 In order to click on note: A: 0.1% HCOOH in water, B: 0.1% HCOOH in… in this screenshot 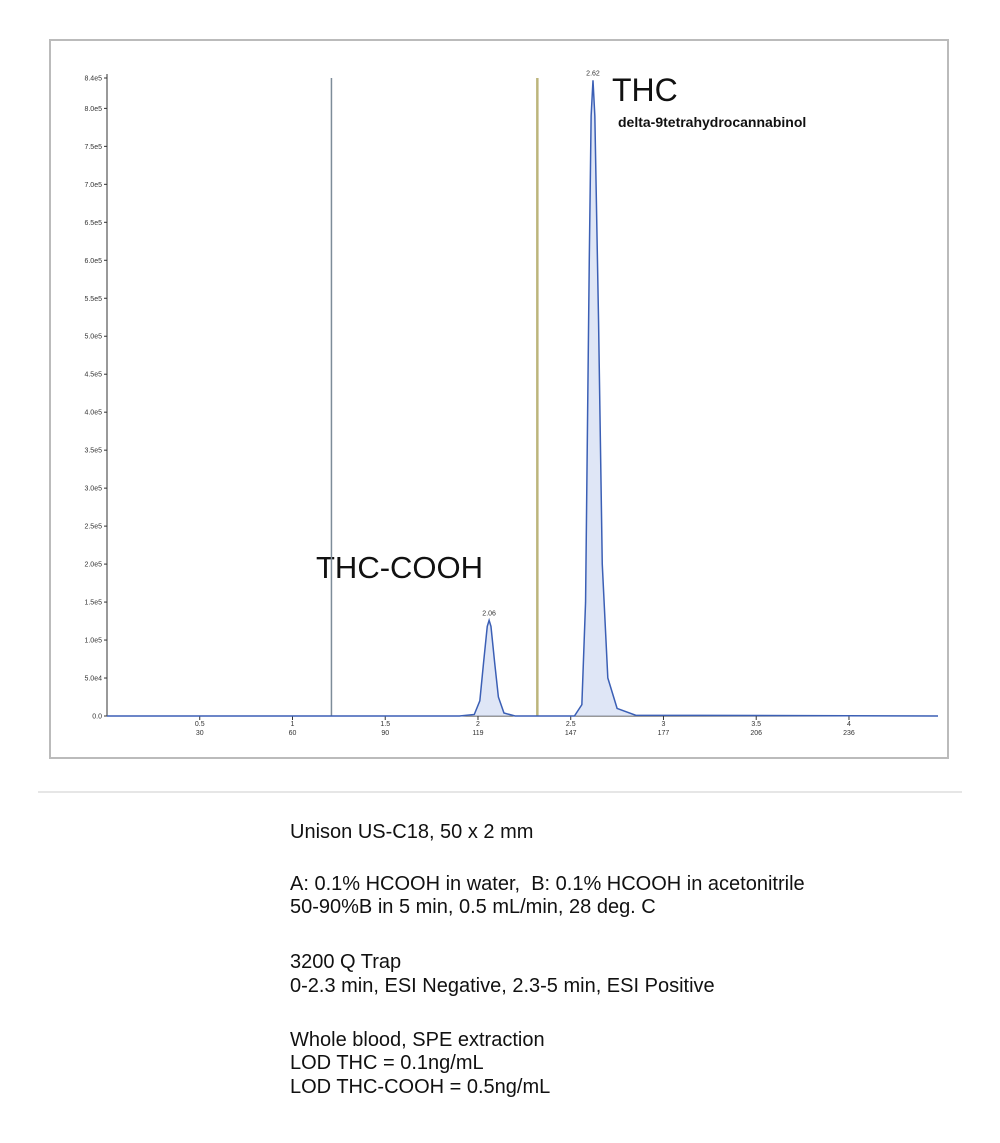, I will do `click(547, 884)`.